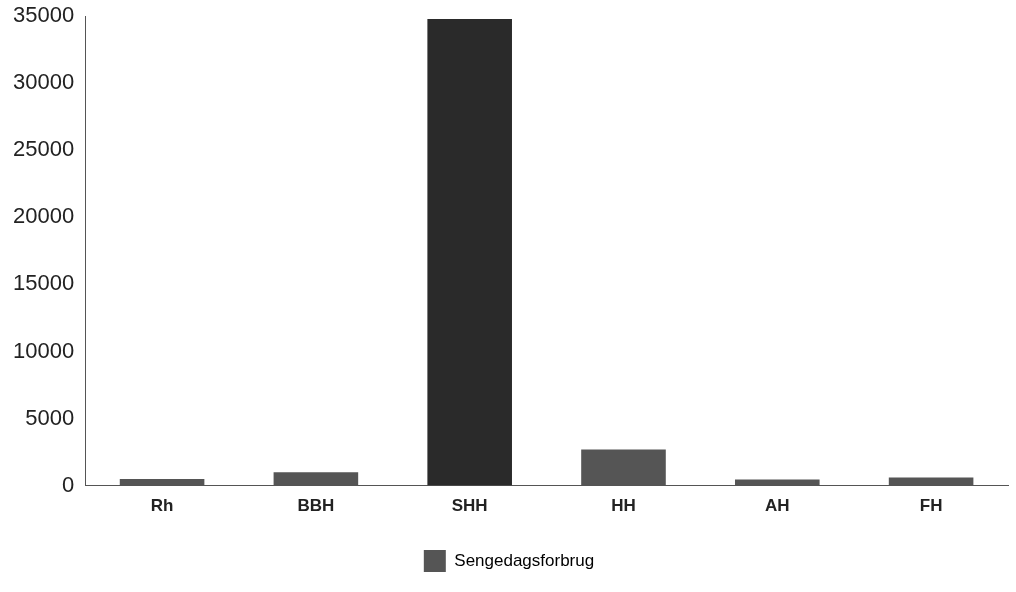 The image size is (1016, 592). What do you see at coordinates (162, 506) in the screenshot?
I see `x-tick-label: Rh` at bounding box center [162, 506].